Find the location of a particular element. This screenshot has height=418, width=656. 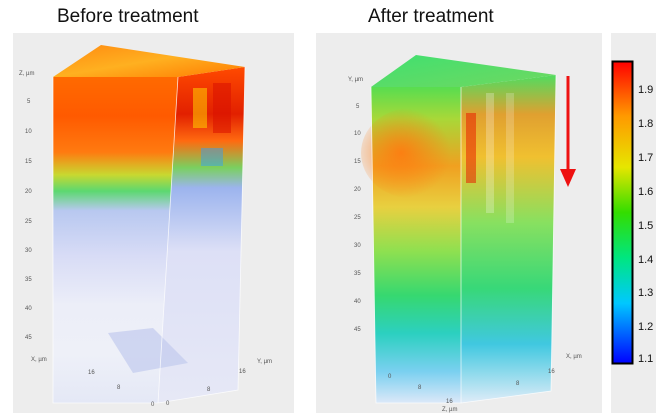

z-tick: 35 is located at coordinates (28, 280).